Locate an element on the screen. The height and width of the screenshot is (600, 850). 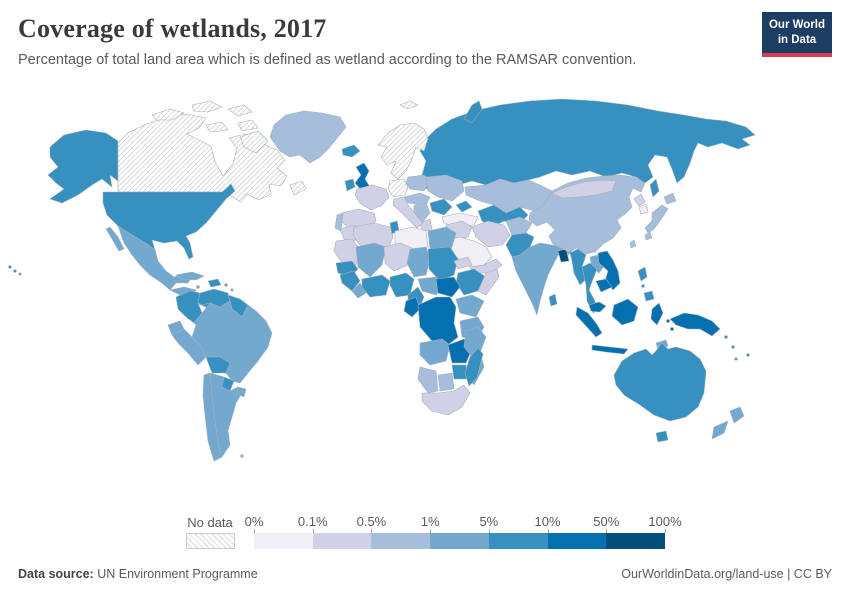
region-south-sudan is located at coordinates (448, 287).